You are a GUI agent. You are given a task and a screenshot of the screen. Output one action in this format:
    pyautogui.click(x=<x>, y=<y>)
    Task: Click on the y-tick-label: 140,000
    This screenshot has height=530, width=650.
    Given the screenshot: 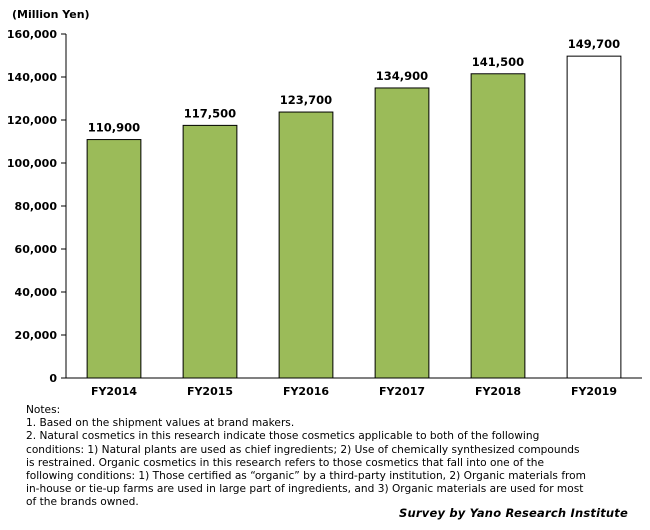 What is the action you would take?
    pyautogui.click(x=32, y=77)
    